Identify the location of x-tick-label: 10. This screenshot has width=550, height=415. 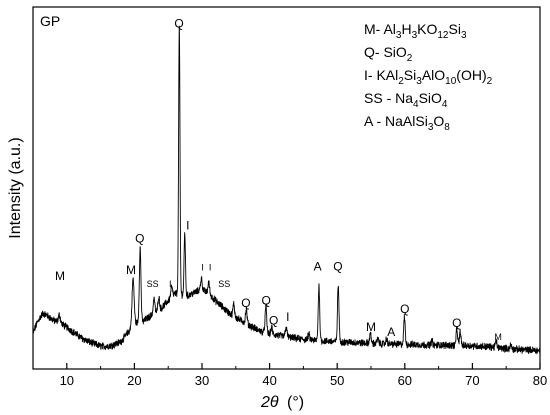
(67, 380).